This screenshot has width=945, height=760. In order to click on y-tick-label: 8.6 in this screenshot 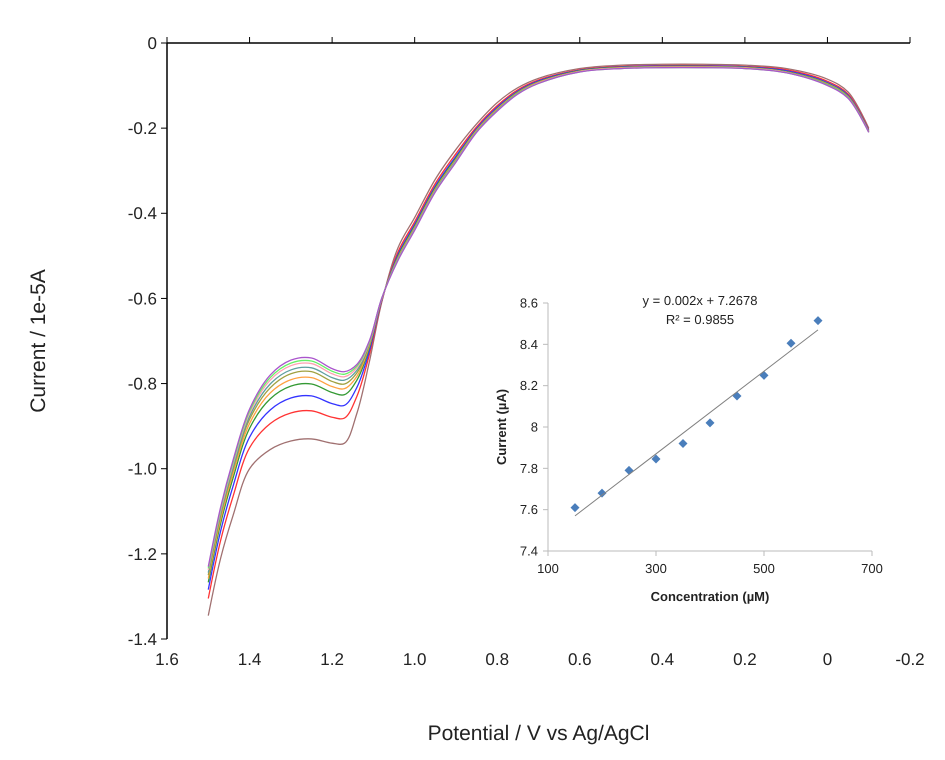, I will do `click(529, 303)`.